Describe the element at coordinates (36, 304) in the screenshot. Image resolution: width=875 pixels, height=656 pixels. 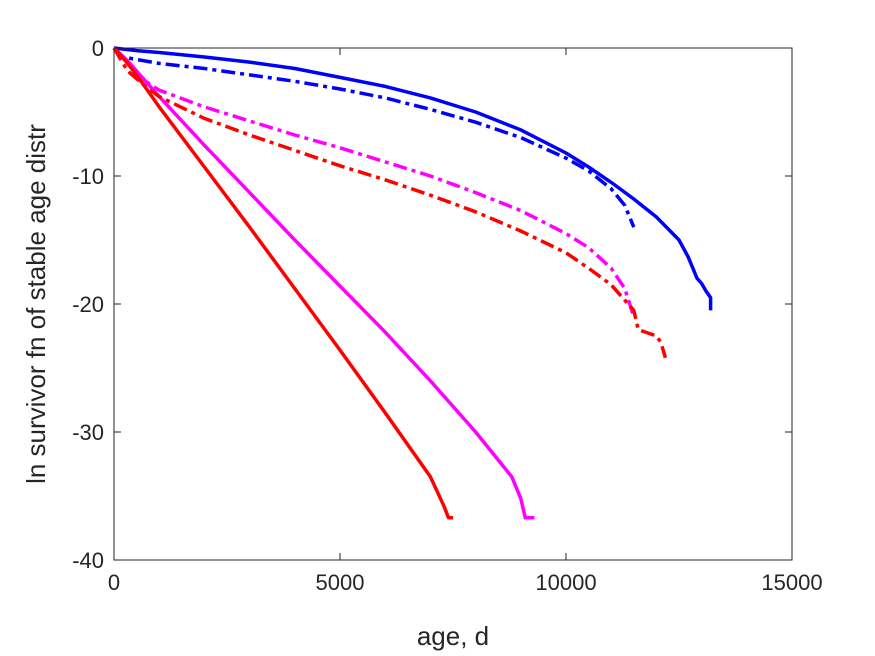
I see `y-axis-title: ln survivor fn of stable age distr` at that location.